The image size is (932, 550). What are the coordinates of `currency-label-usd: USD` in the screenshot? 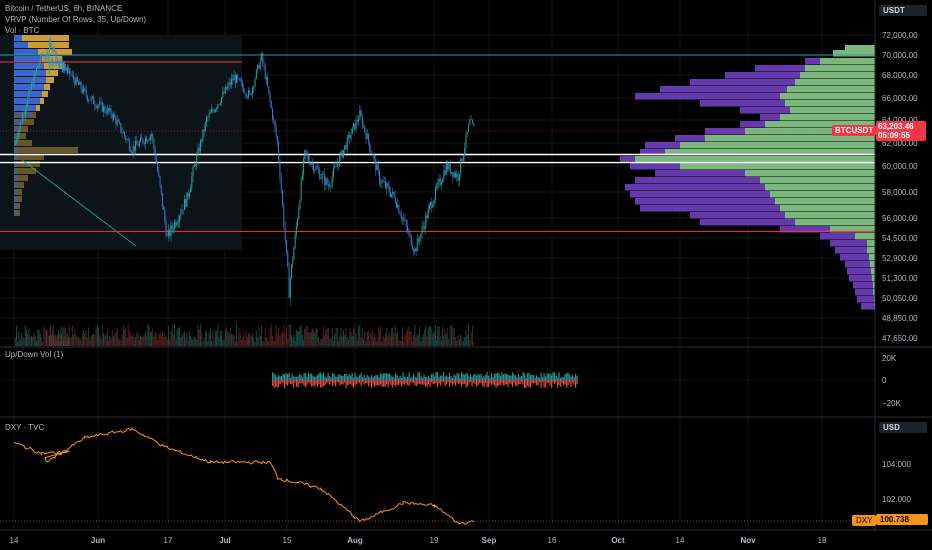 It's located at (903, 427).